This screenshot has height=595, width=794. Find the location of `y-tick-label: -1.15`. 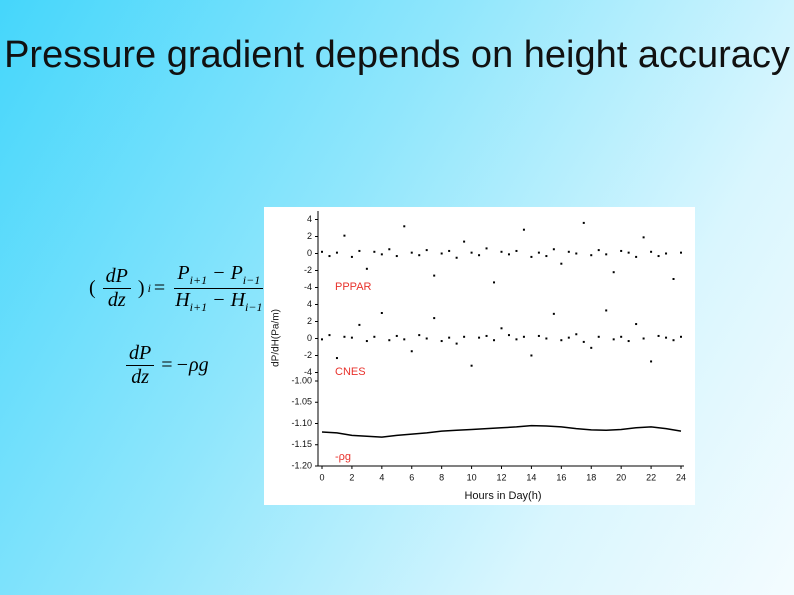

y-tick-label: -1.15 is located at coordinates (301, 444).